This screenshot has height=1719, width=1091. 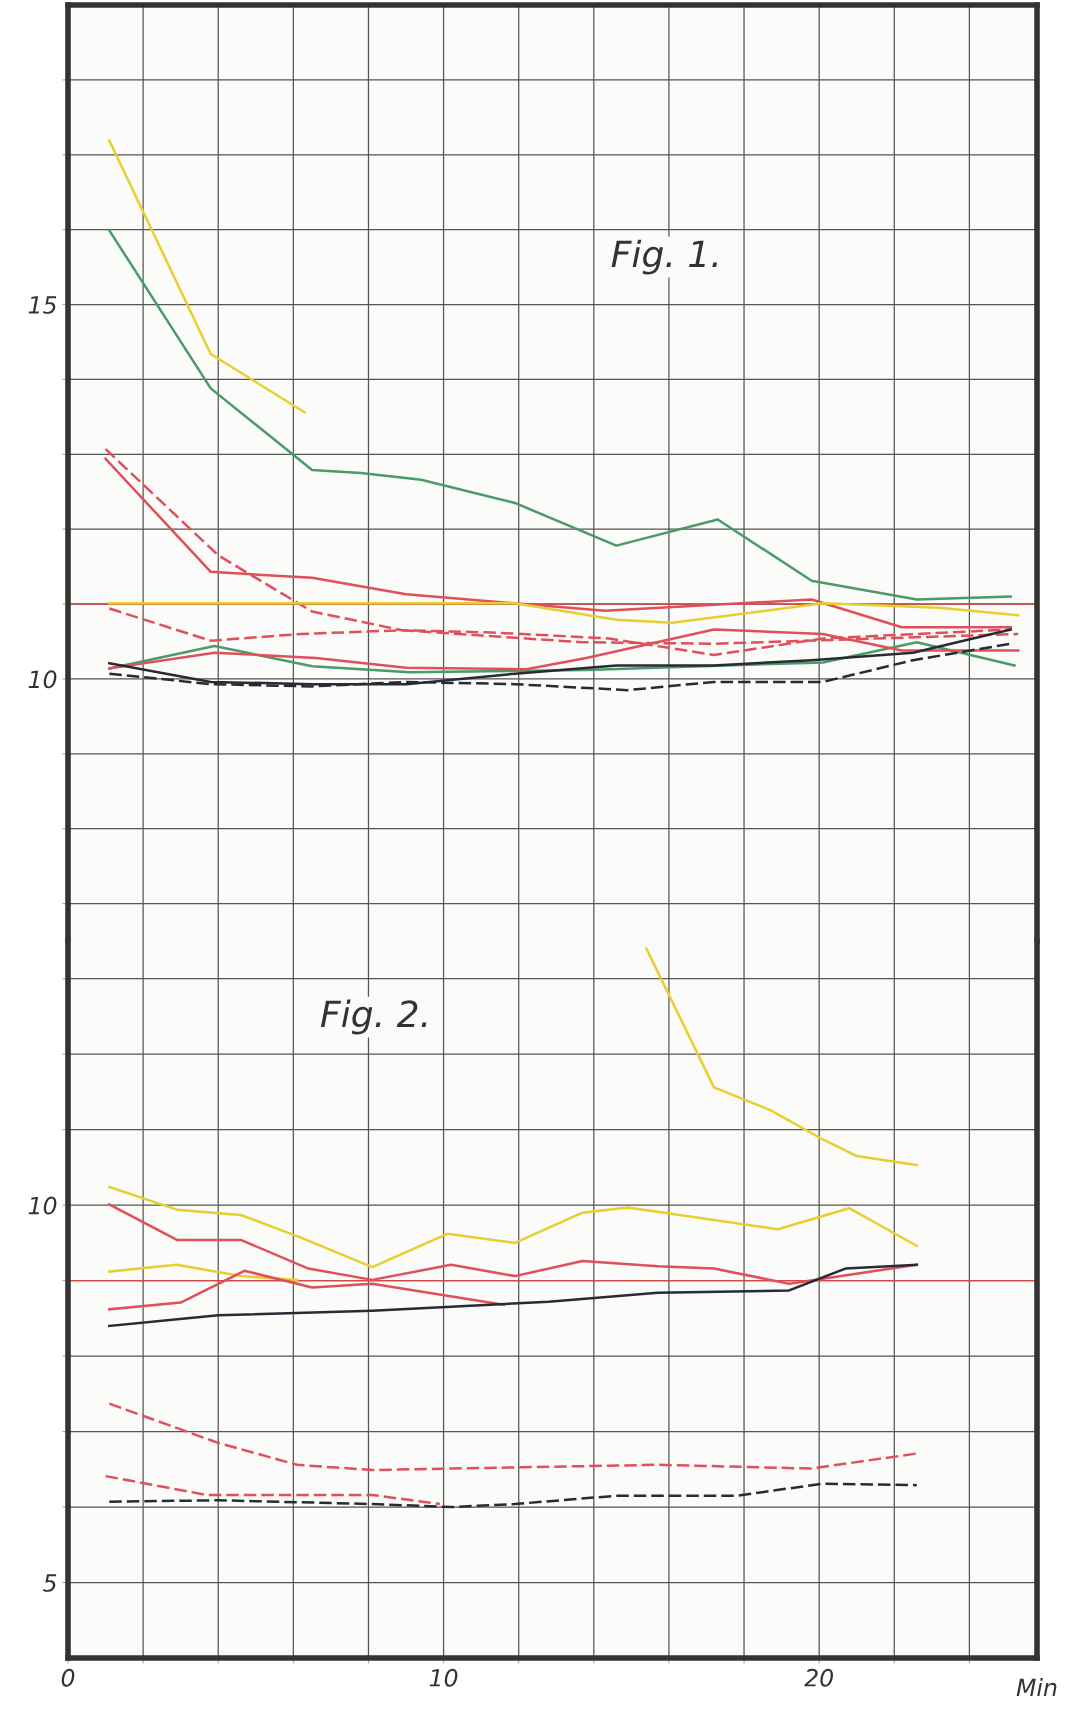 I want to click on x-tick-label: 10, so click(x=443, y=1677).